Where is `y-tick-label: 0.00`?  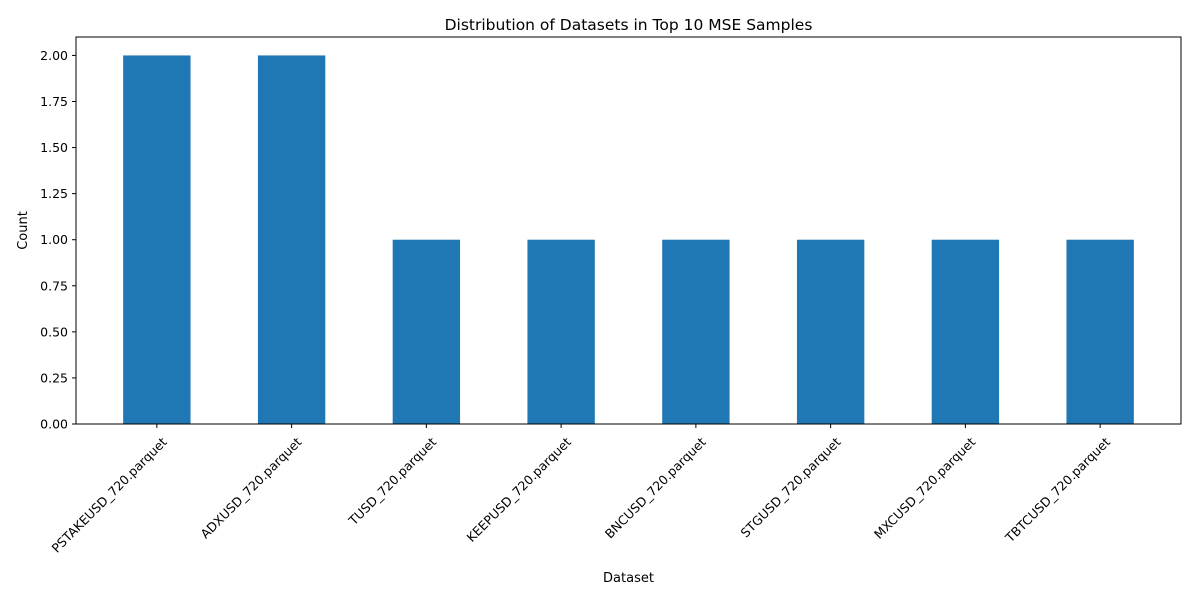
y-tick-label: 0.00 is located at coordinates (54, 424).